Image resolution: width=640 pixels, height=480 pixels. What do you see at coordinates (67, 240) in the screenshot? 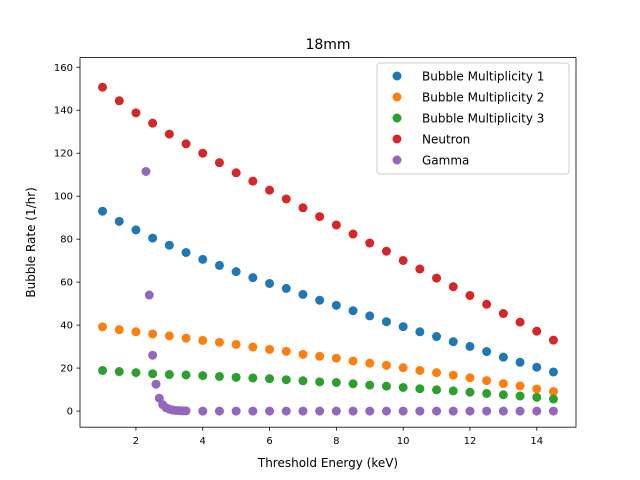
I see `y-axis: 0 20 40 60 80 100 120 140 160` at bounding box center [67, 240].